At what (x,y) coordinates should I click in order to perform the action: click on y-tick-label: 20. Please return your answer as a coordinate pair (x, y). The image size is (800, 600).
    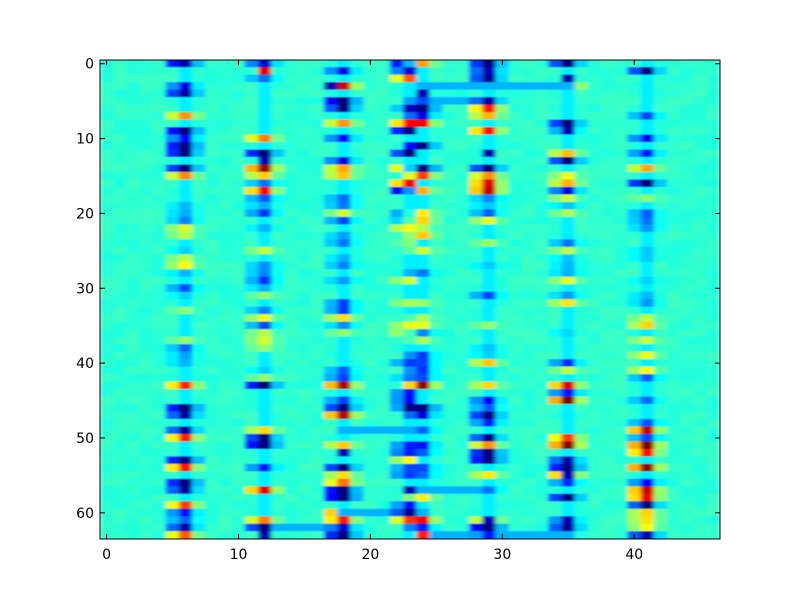
    Looking at the image, I should click on (85, 214).